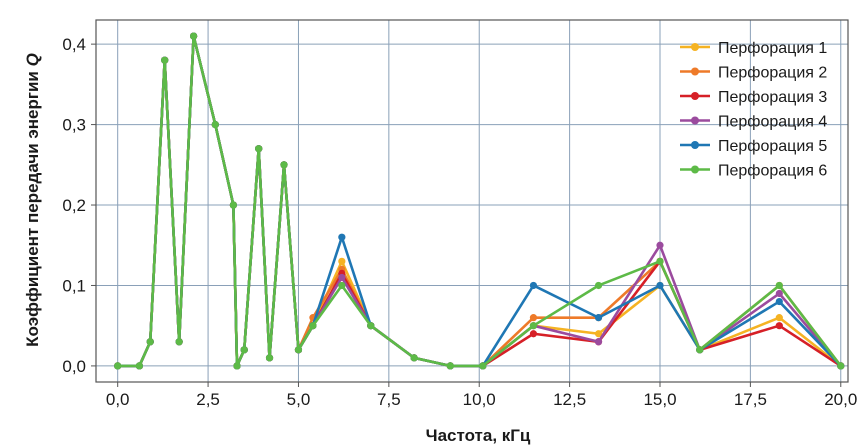  What do you see at coordinates (208, 399) in the screenshot?
I see `x-tick-label: 2,5` at bounding box center [208, 399].